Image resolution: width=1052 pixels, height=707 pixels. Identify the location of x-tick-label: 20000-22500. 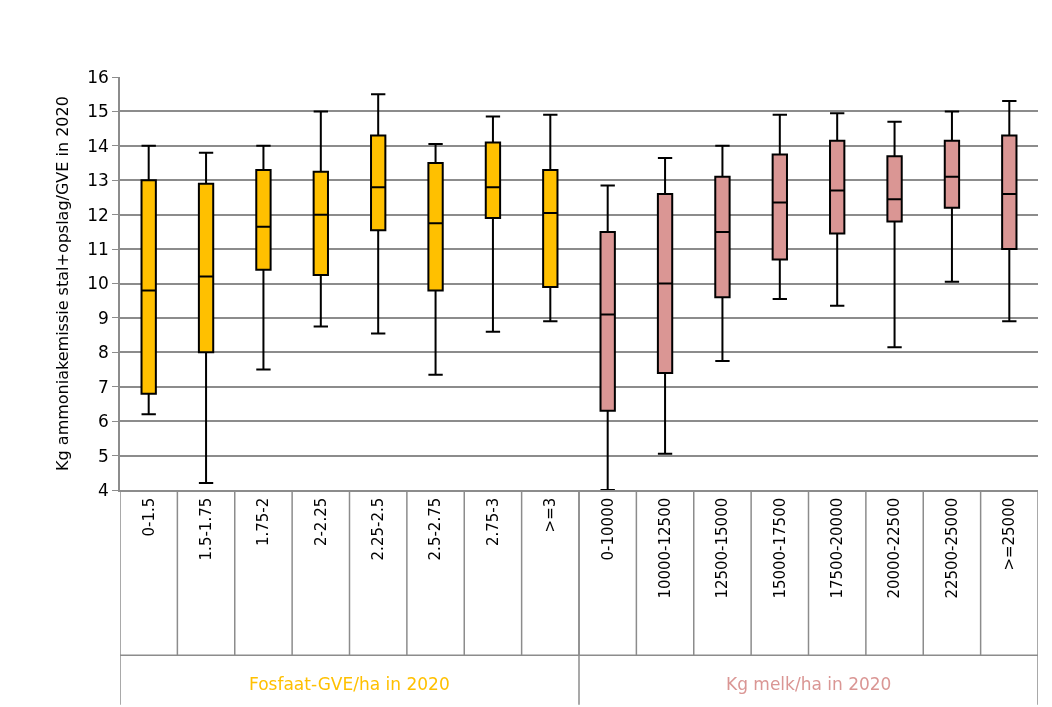
(894, 548).